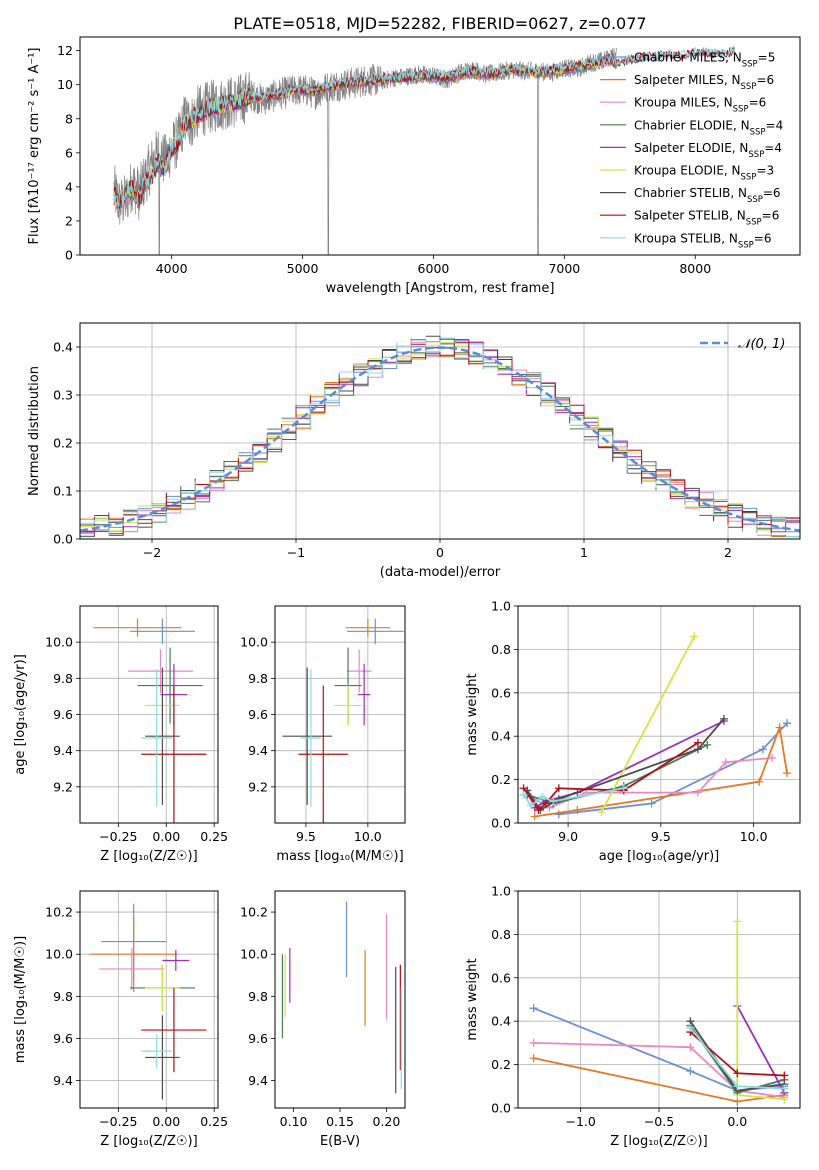  Describe the element at coordinates (340, 1121) in the screenshot. I see `x-tick-label: 0.15` at that location.